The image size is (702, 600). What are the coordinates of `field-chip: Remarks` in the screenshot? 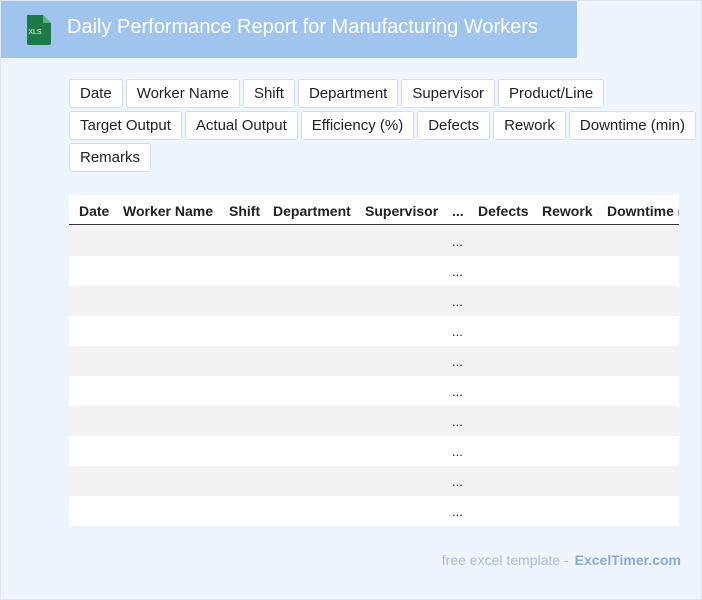 It's located at (110, 157).